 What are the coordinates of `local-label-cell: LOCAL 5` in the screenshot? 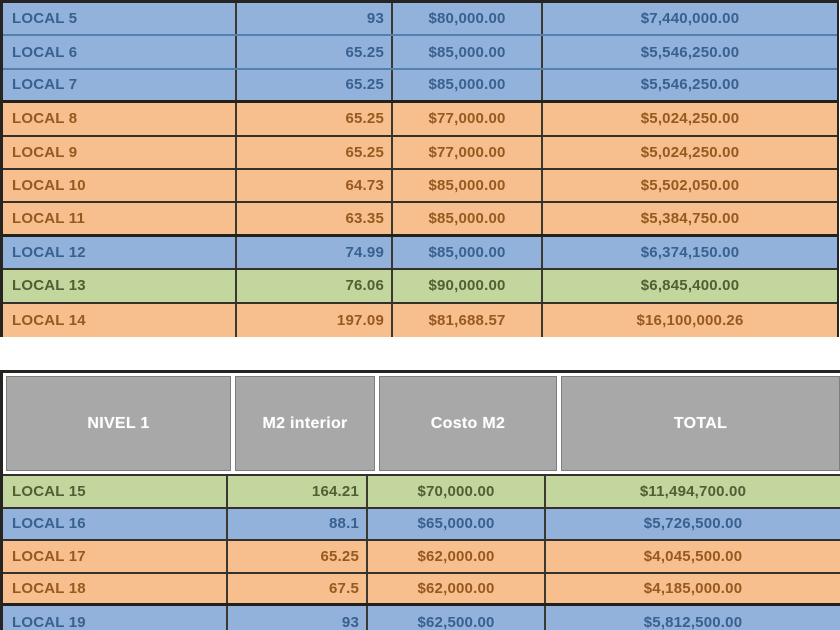 It's located at (120, 19).